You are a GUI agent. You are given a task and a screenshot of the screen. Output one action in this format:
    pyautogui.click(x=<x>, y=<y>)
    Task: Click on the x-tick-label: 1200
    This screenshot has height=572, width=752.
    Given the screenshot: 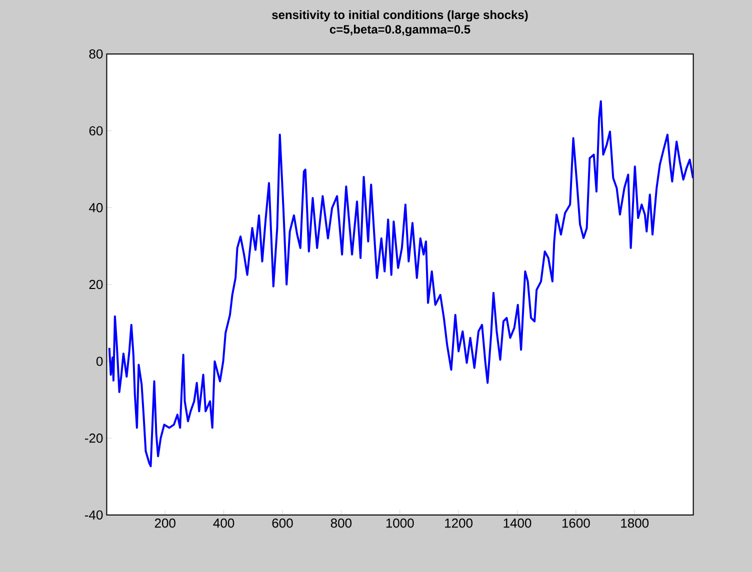 What is the action you would take?
    pyautogui.click(x=458, y=523)
    